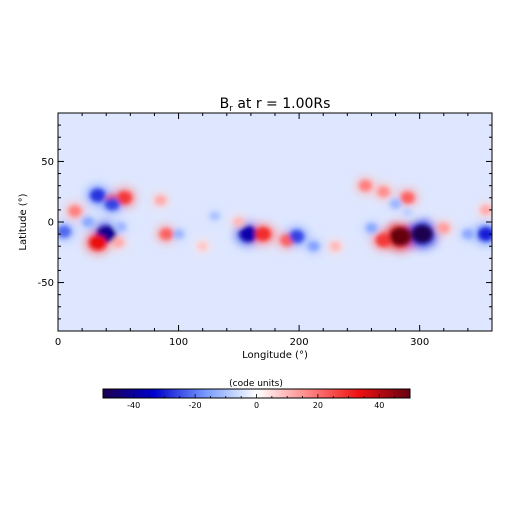 The width and height of the screenshot is (512, 512). What do you see at coordinates (51, 223) in the screenshot?
I see `y-tick-label: 0` at bounding box center [51, 223].